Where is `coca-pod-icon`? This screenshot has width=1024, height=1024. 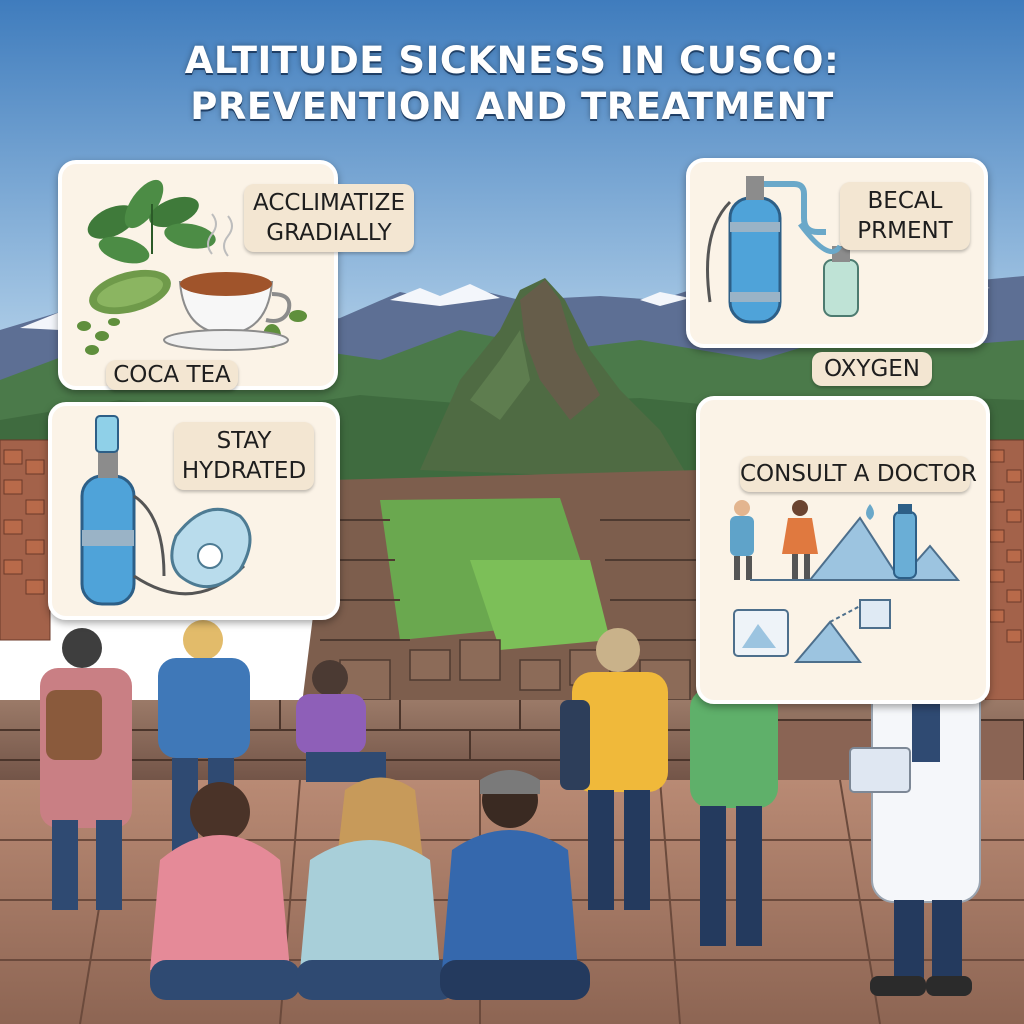 coca-pod-icon is located at coordinates (130, 292).